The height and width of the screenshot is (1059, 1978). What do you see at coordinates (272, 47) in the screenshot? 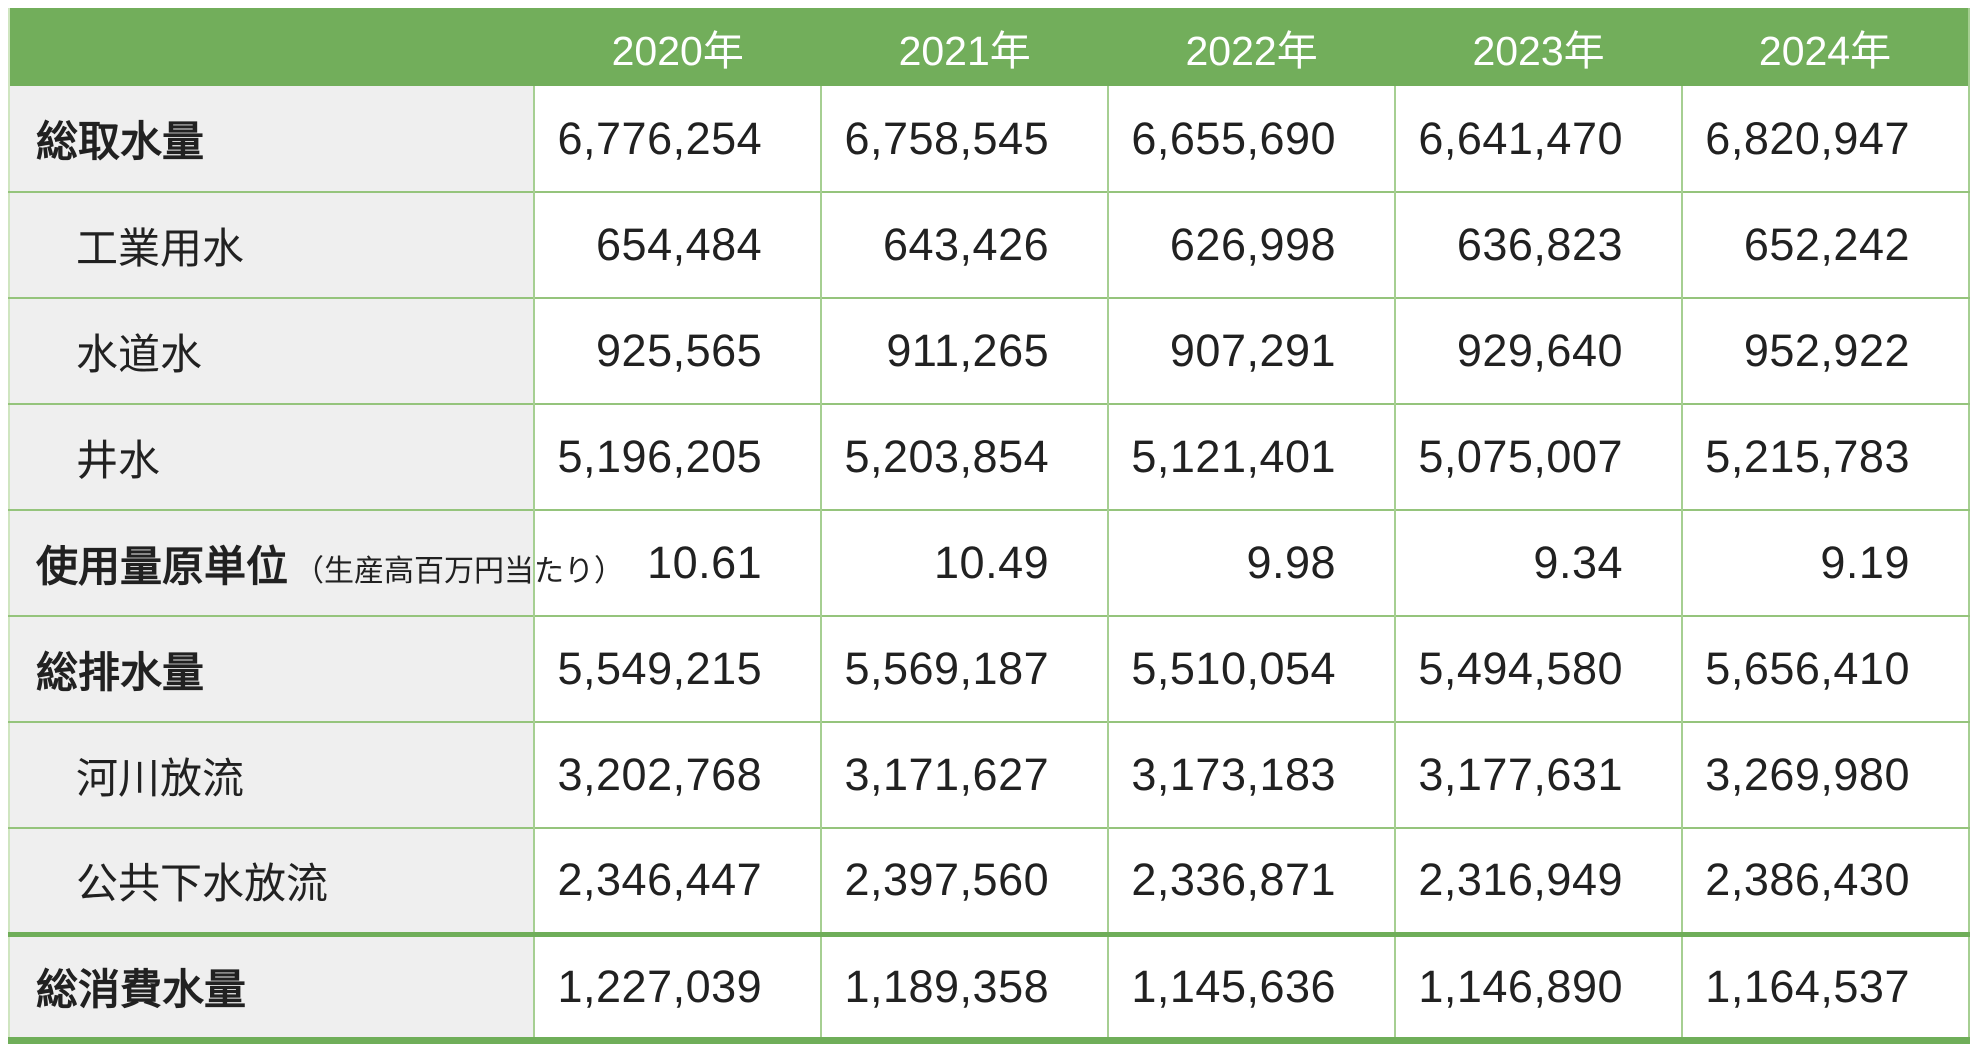
I see `corner-header-cell` at bounding box center [272, 47].